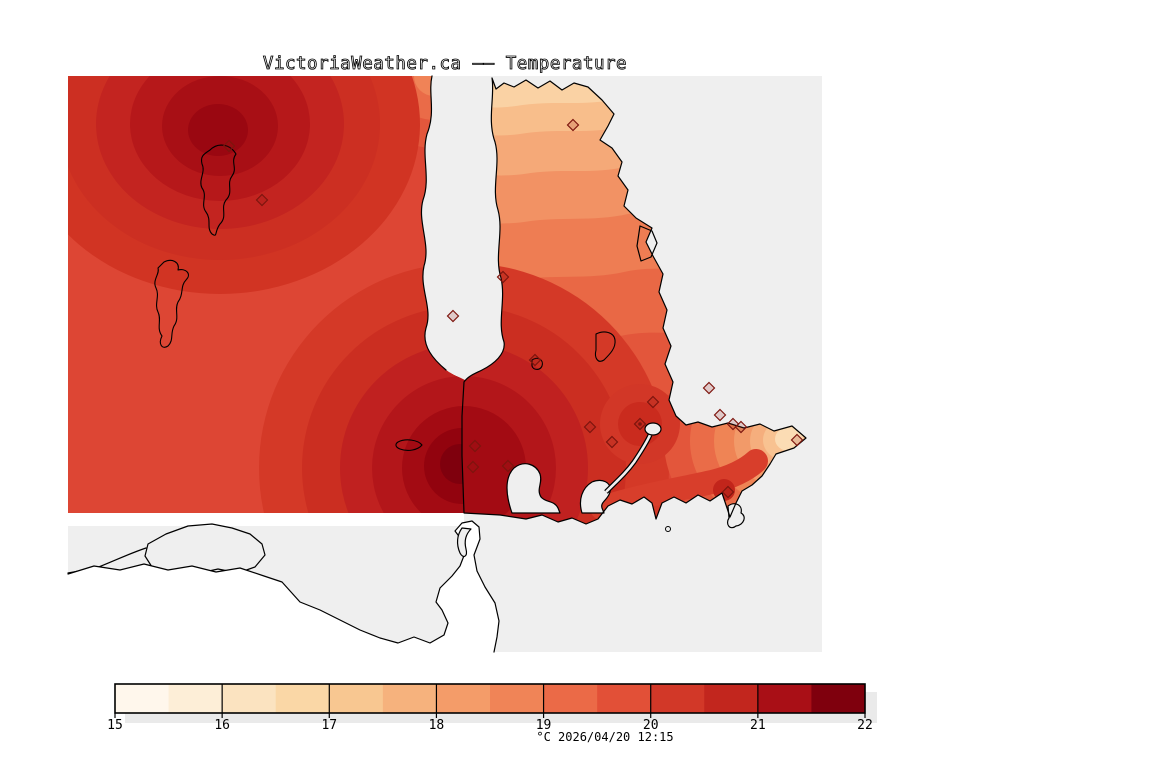 The height and width of the screenshot is (768, 1152). Describe the element at coordinates (653, 429) in the screenshot. I see `portage-inlet` at that location.